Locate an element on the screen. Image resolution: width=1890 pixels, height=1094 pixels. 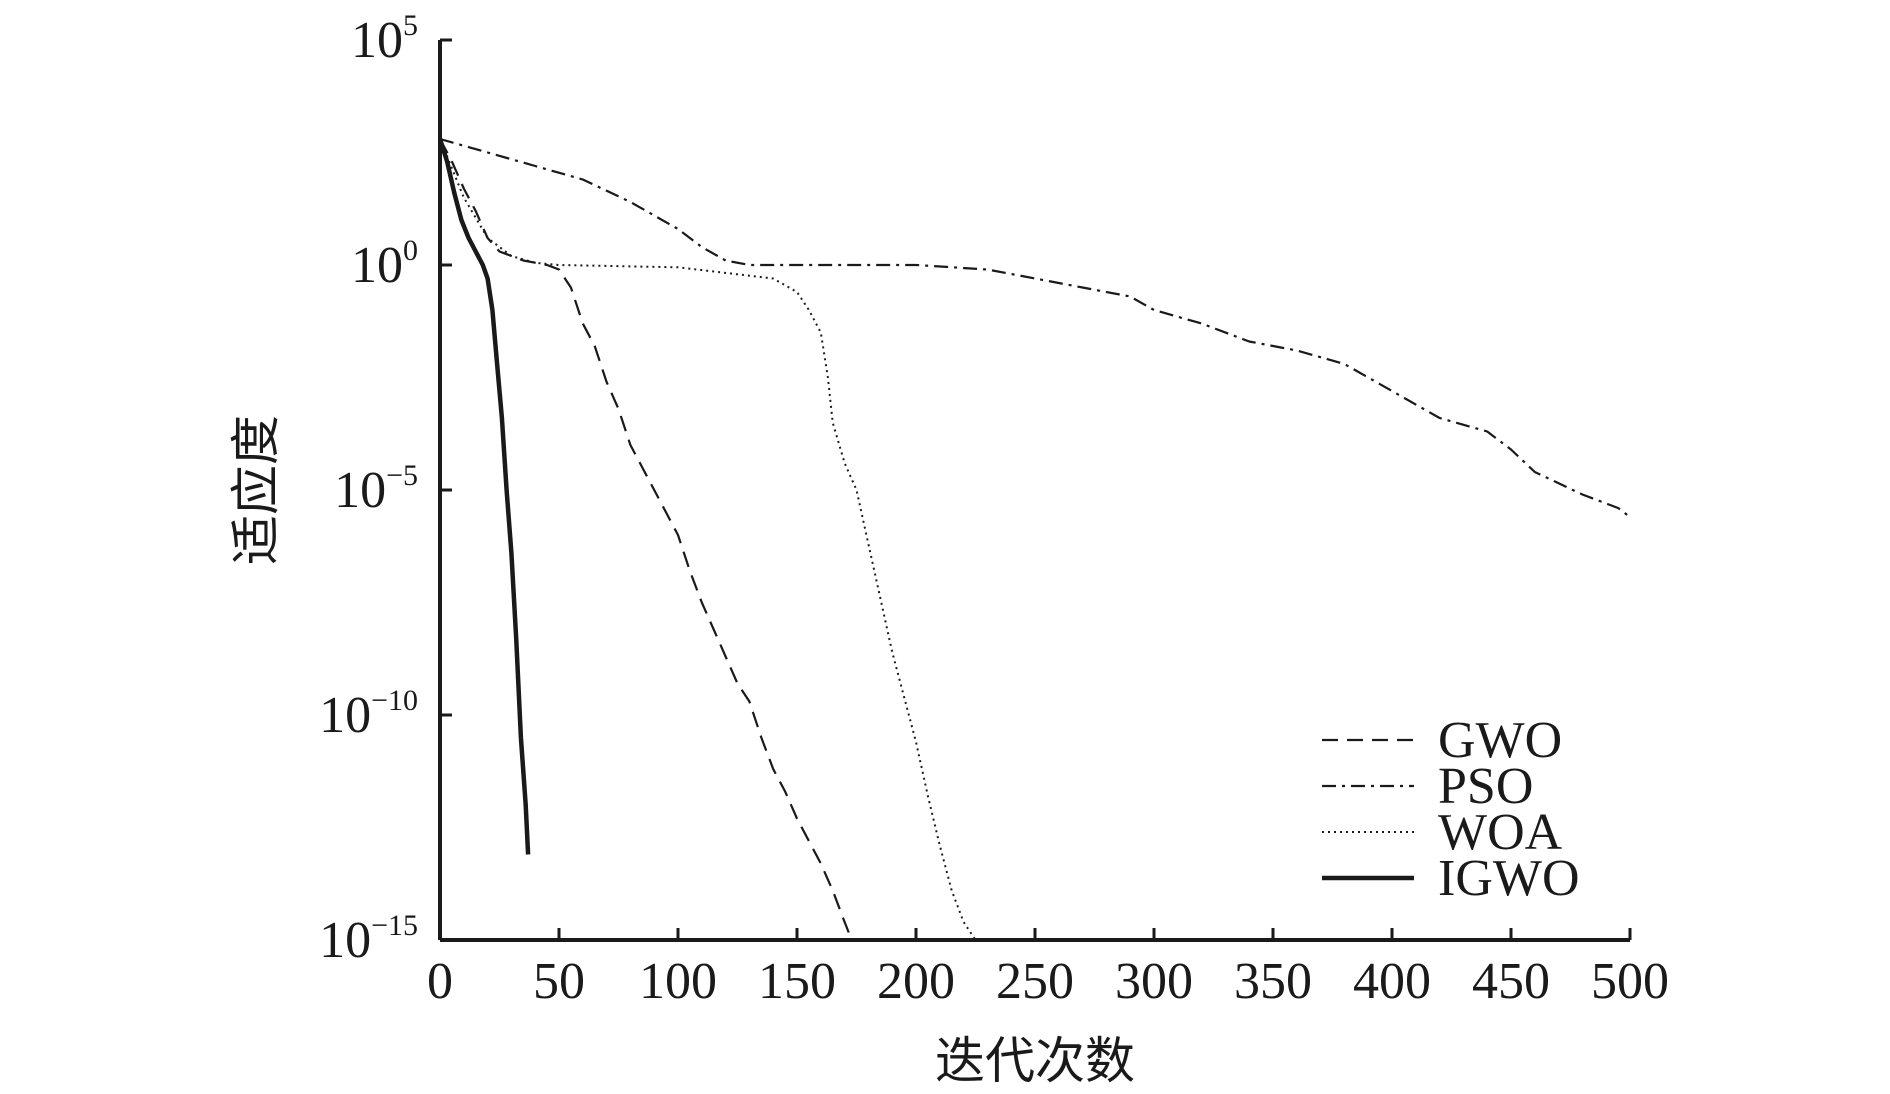
y-tick-label: 10⁻¹⁰ is located at coordinates (368, 714).